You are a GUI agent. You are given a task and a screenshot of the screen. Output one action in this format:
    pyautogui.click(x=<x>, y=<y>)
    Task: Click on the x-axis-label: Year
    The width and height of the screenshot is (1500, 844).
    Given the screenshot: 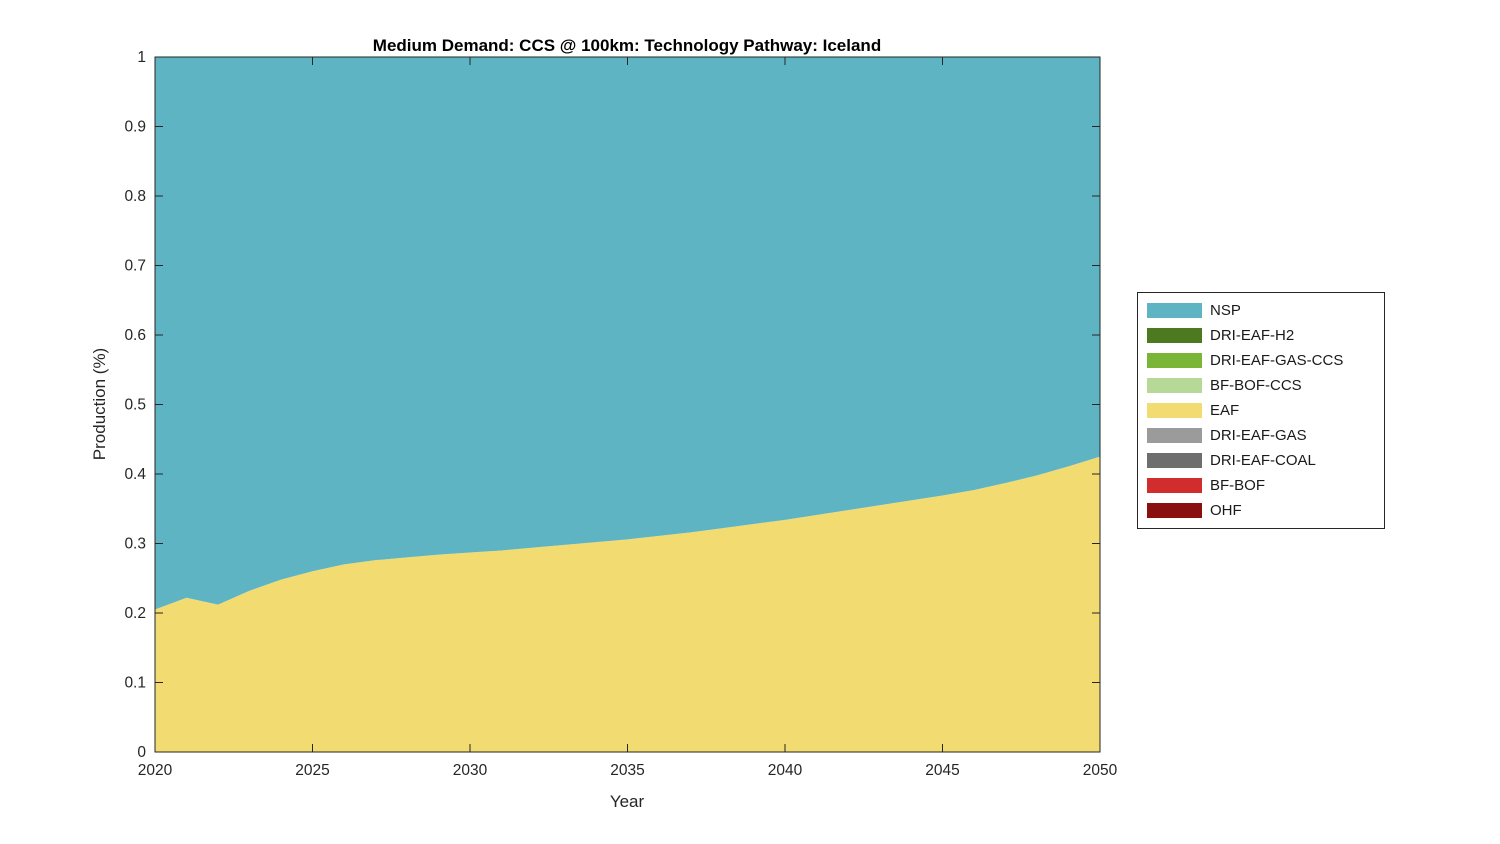 What is the action you would take?
    pyautogui.click(x=627, y=801)
    